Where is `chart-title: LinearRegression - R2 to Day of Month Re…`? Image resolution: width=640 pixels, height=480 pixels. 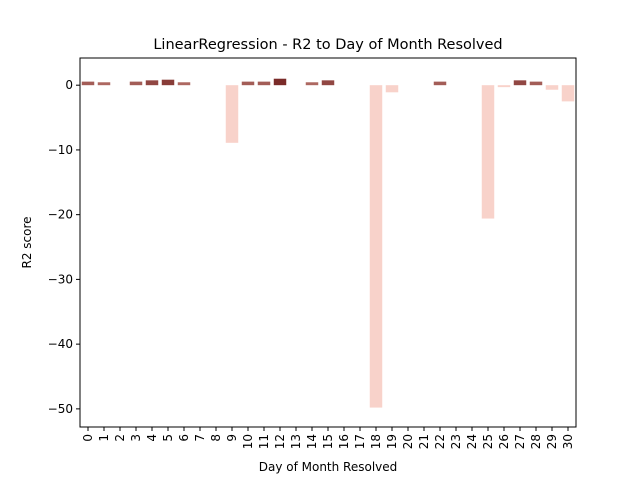 chart-title: LinearRegression - R2 to Day of Month Re… is located at coordinates (327, 45).